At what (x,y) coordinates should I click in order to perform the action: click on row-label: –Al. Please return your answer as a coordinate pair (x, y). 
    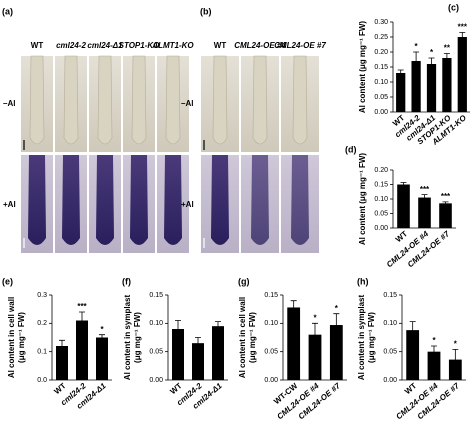
    Looking at the image, I should click on (9, 103).